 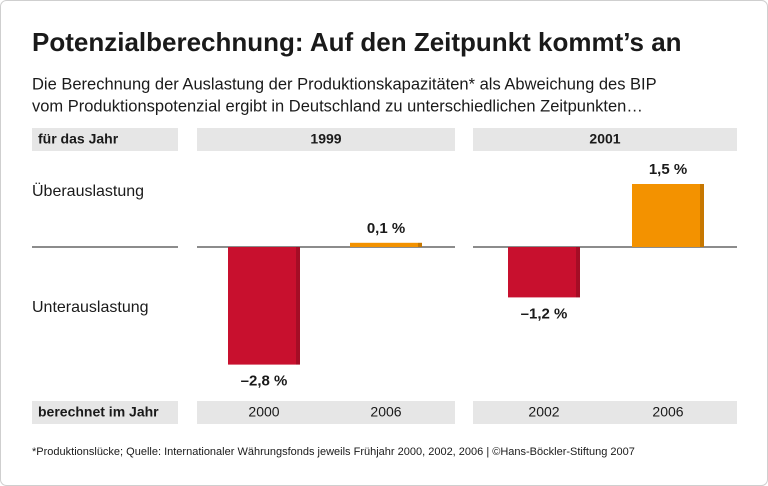 I want to click on value-label: 1,5 %, so click(x=668, y=169).